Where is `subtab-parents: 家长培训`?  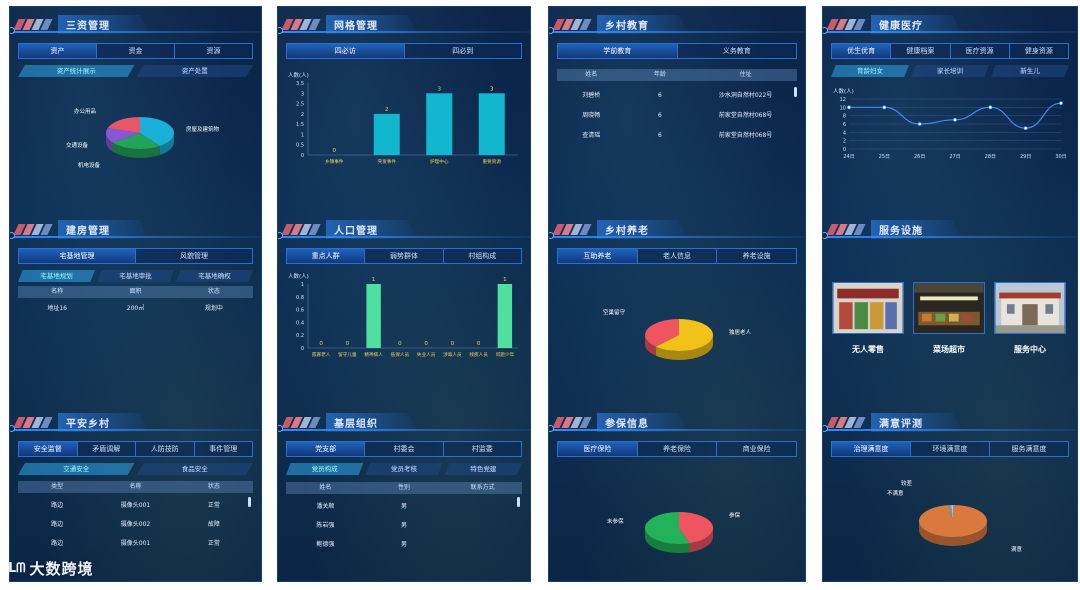
subtab-parents: 家长培训 is located at coordinates (950, 71).